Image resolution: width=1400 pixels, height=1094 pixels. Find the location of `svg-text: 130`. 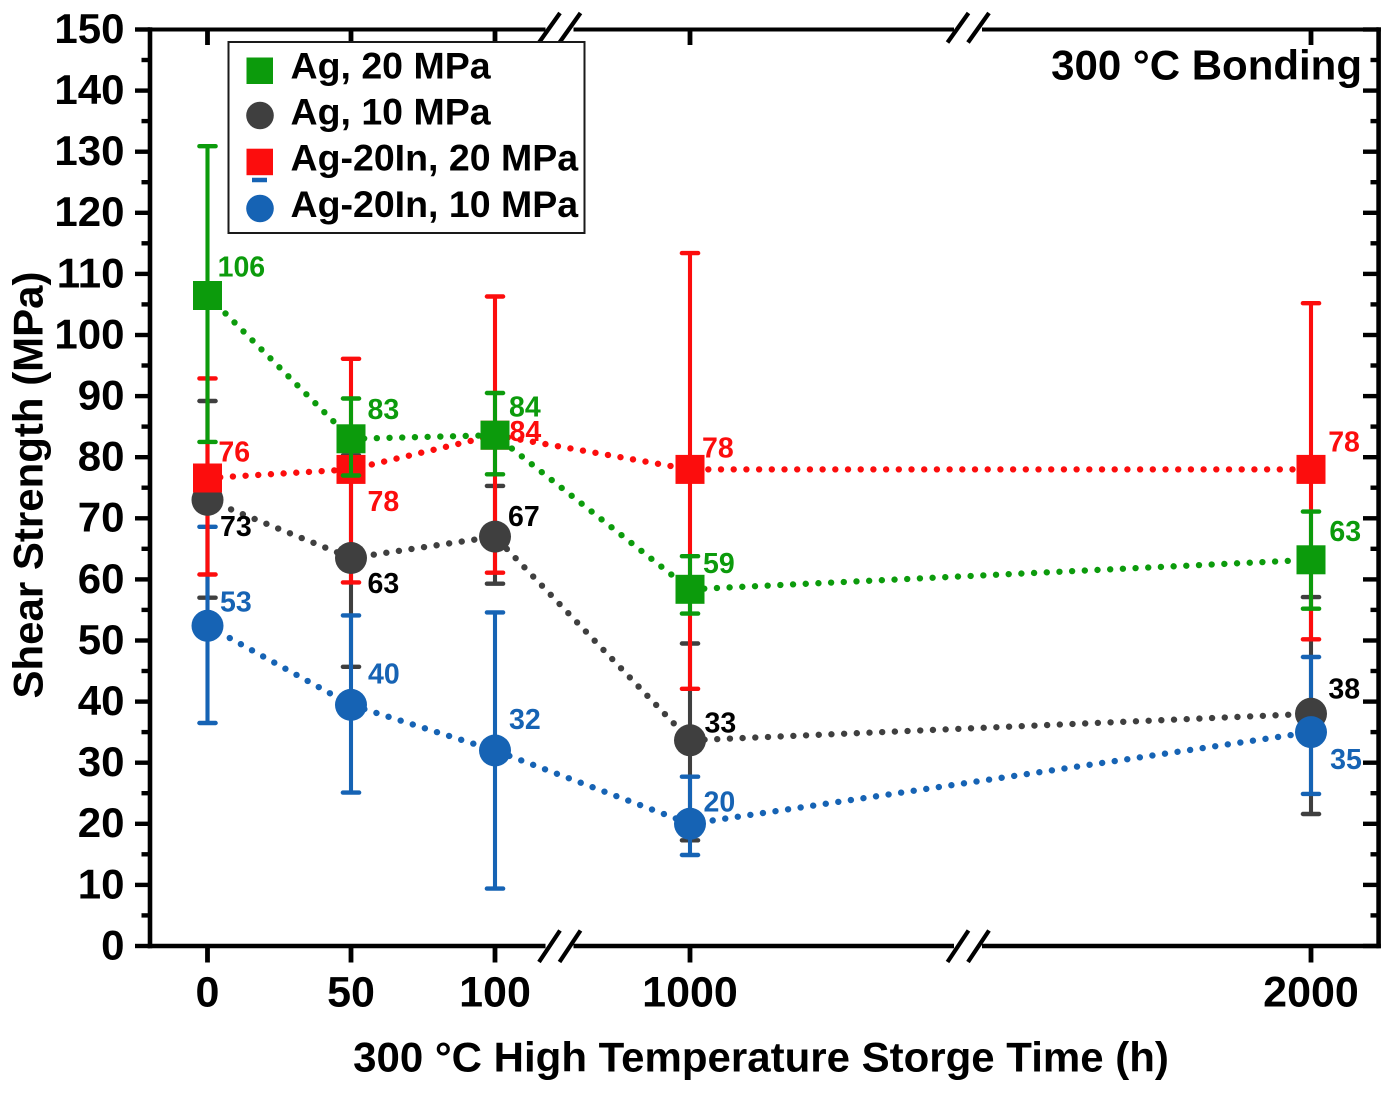

svg-text: 130 is located at coordinates (89, 150).